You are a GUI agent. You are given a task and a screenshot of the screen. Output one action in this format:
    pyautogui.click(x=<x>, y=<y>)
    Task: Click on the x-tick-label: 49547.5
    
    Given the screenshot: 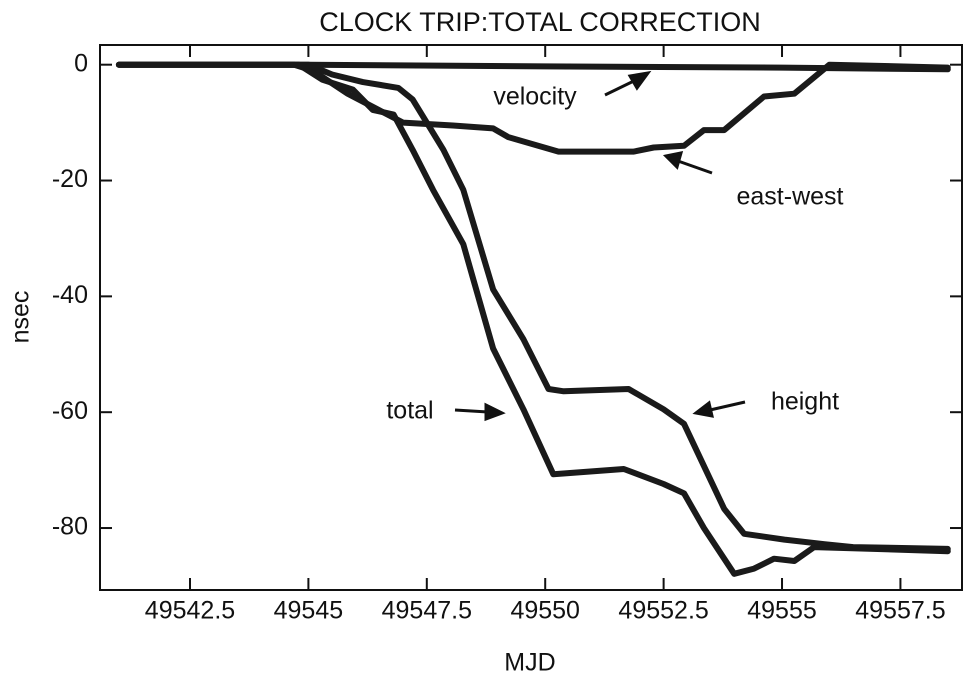 What is the action you would take?
    pyautogui.click(x=427, y=611)
    